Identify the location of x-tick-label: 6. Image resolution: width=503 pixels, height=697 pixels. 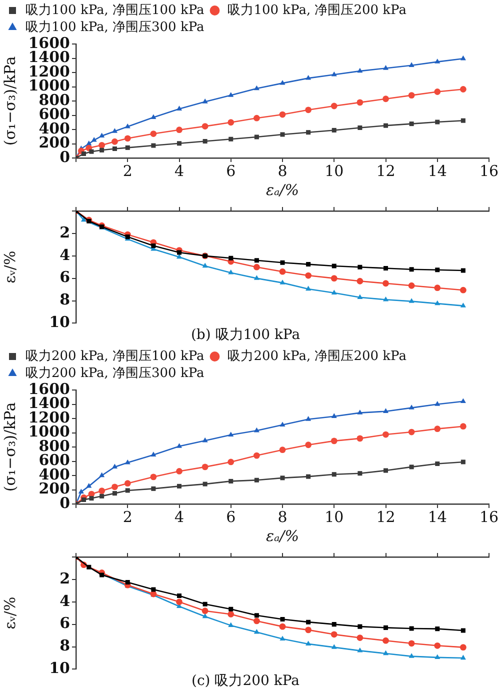
(231, 517).